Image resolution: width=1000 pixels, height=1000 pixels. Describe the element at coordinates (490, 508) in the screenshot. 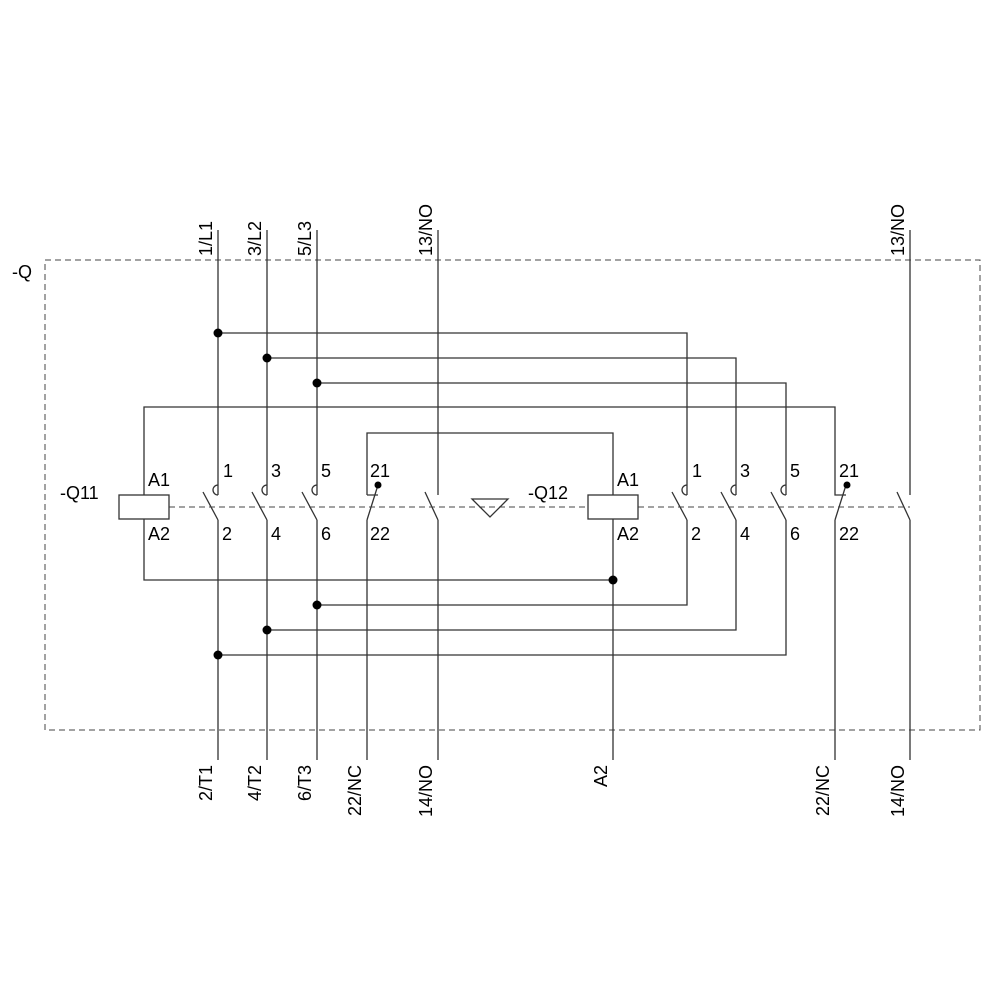

I see `mechanical-interlock-symbol` at that location.